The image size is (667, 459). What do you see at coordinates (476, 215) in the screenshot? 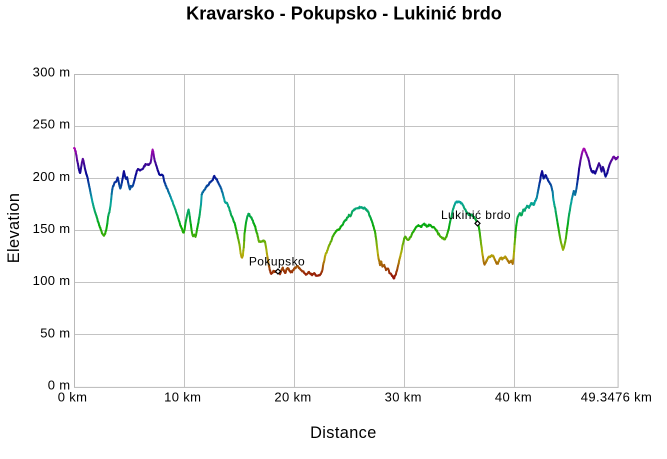
I see `svg-text: Lukinić brdo` at bounding box center [476, 215].